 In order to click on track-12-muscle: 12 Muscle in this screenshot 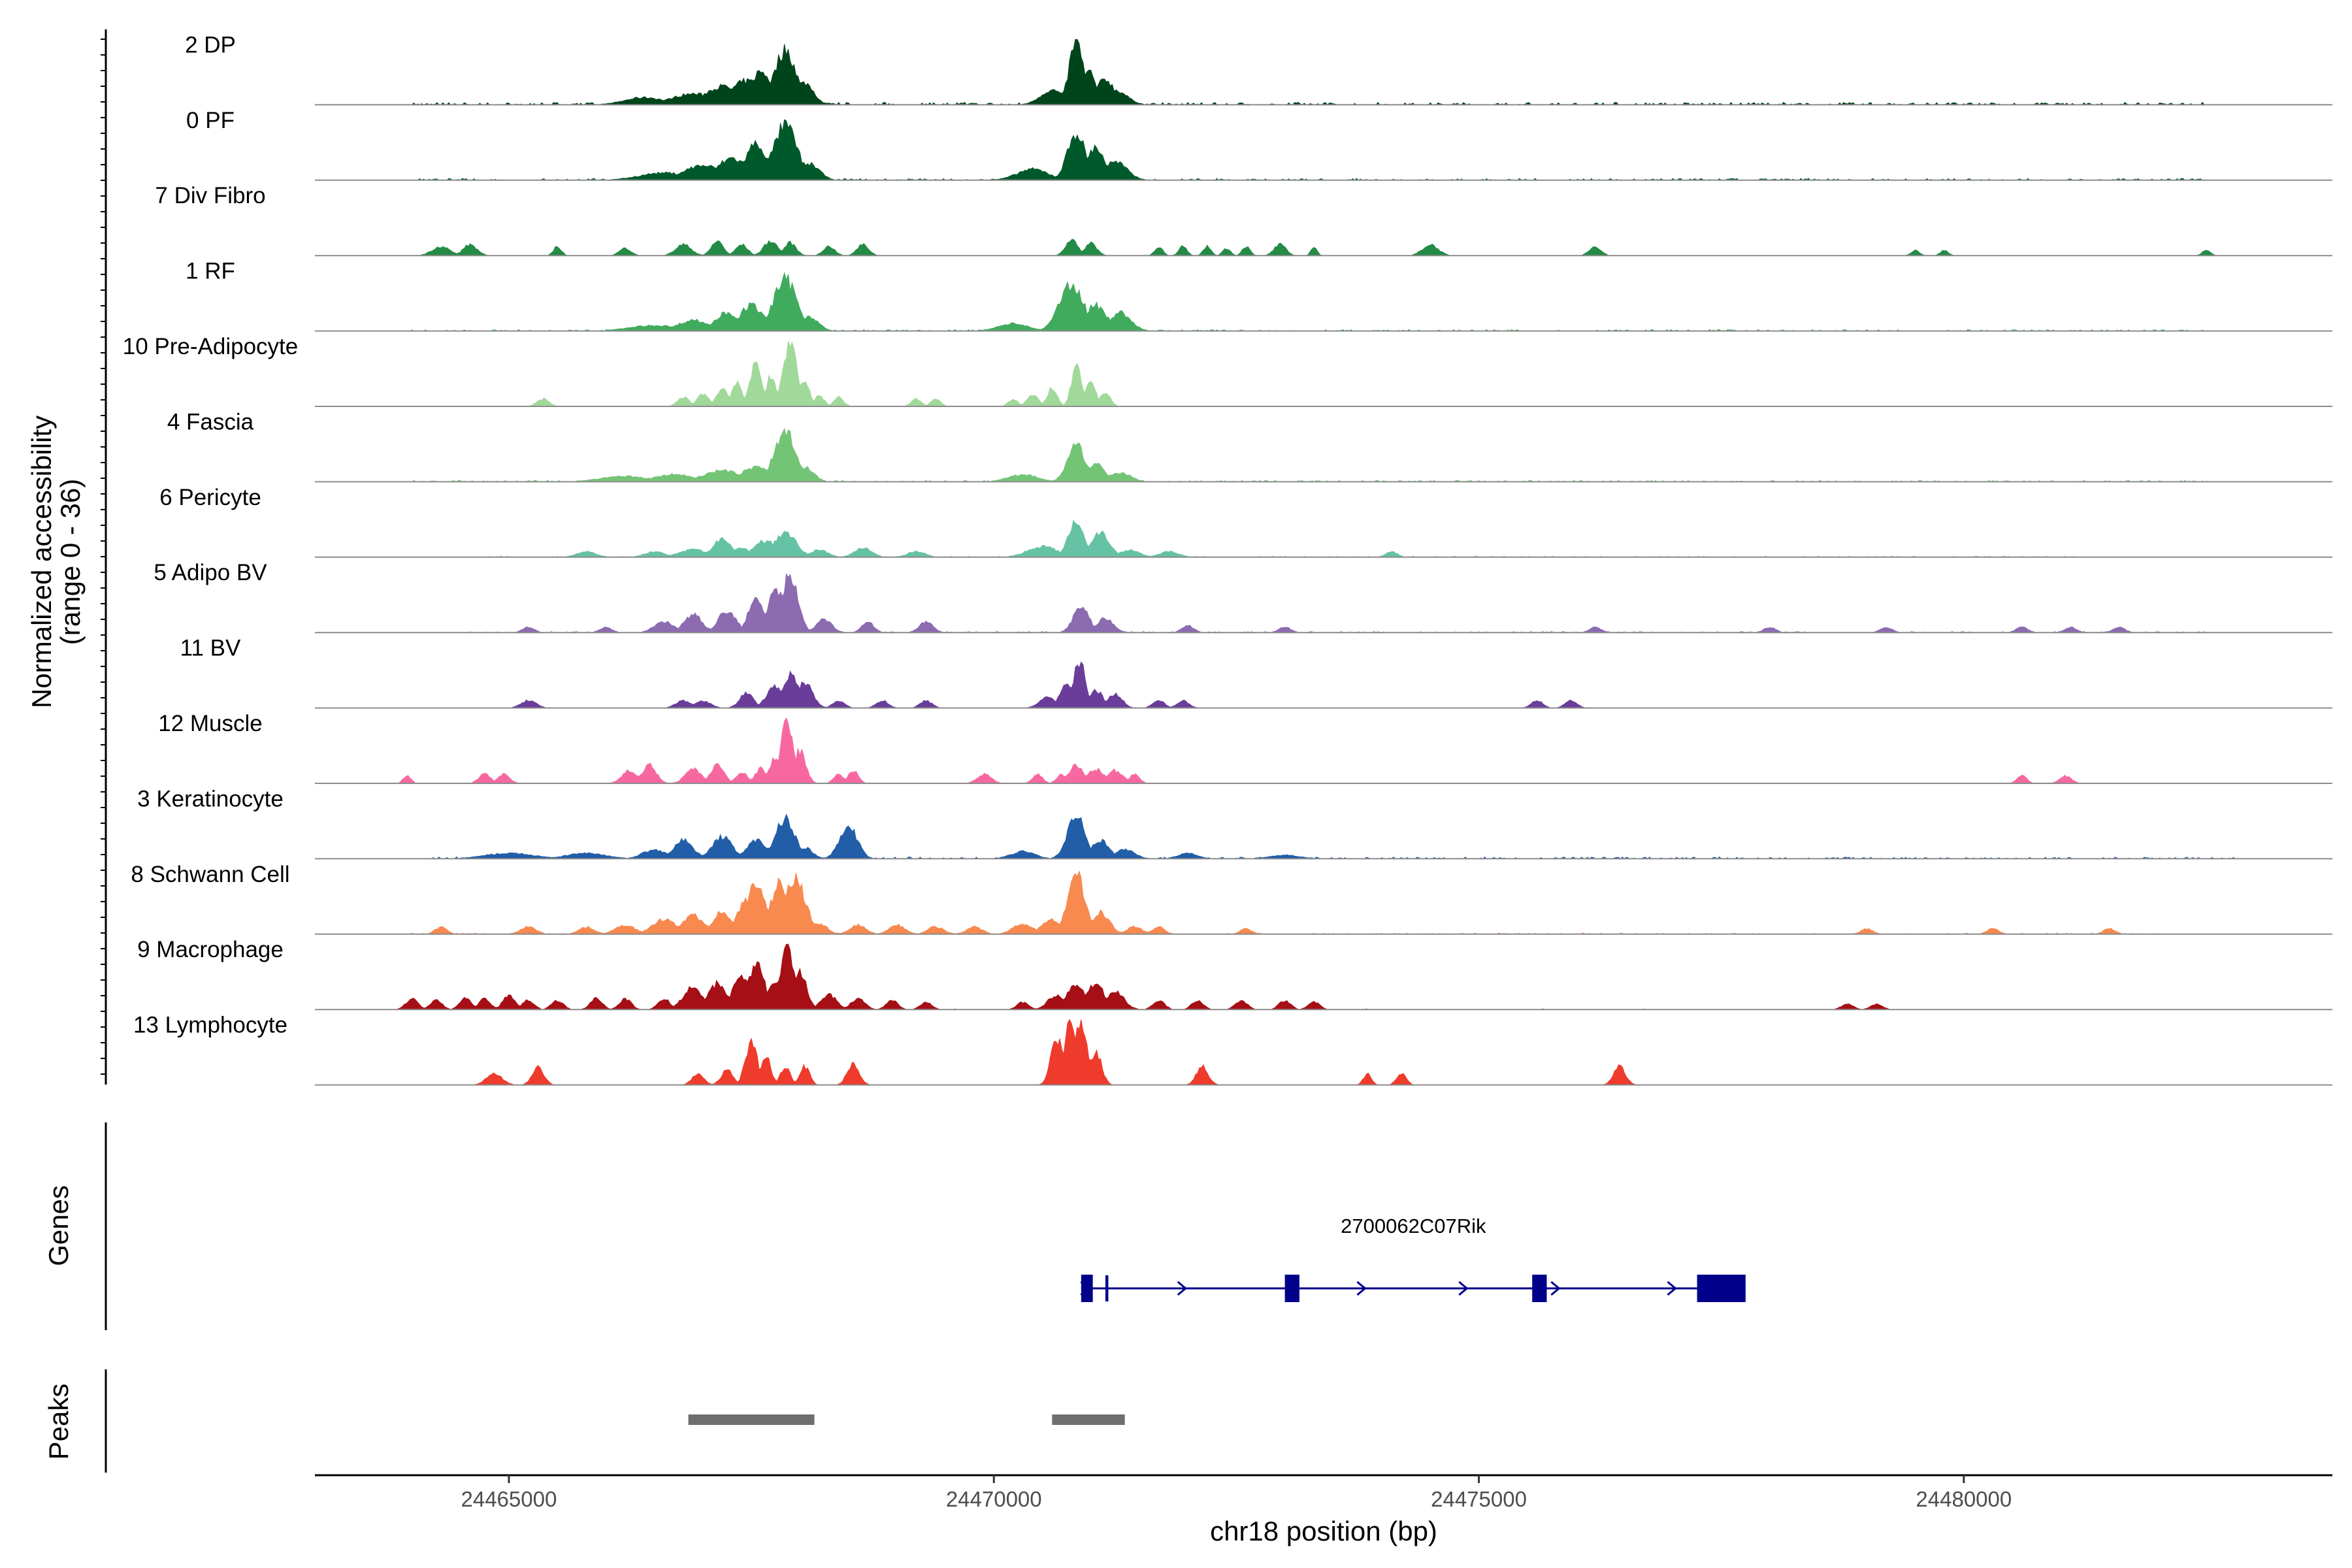, I will do `click(1245, 747)`.